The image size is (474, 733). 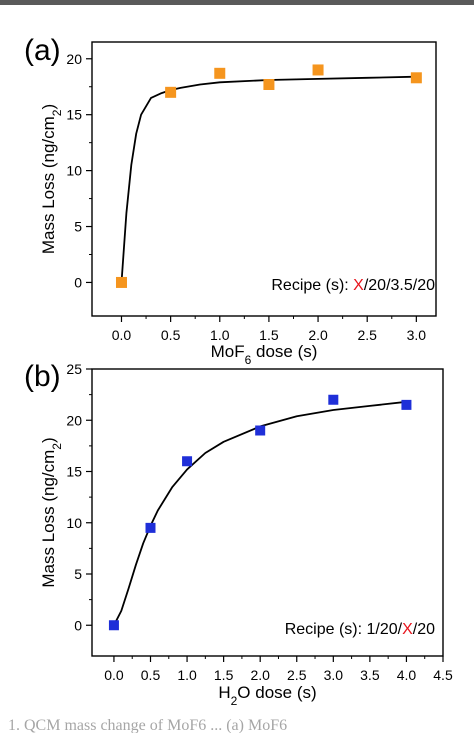 I want to click on recipe-annotation: Recipe (s): X/20/3.5/20, so click(x=353, y=285).